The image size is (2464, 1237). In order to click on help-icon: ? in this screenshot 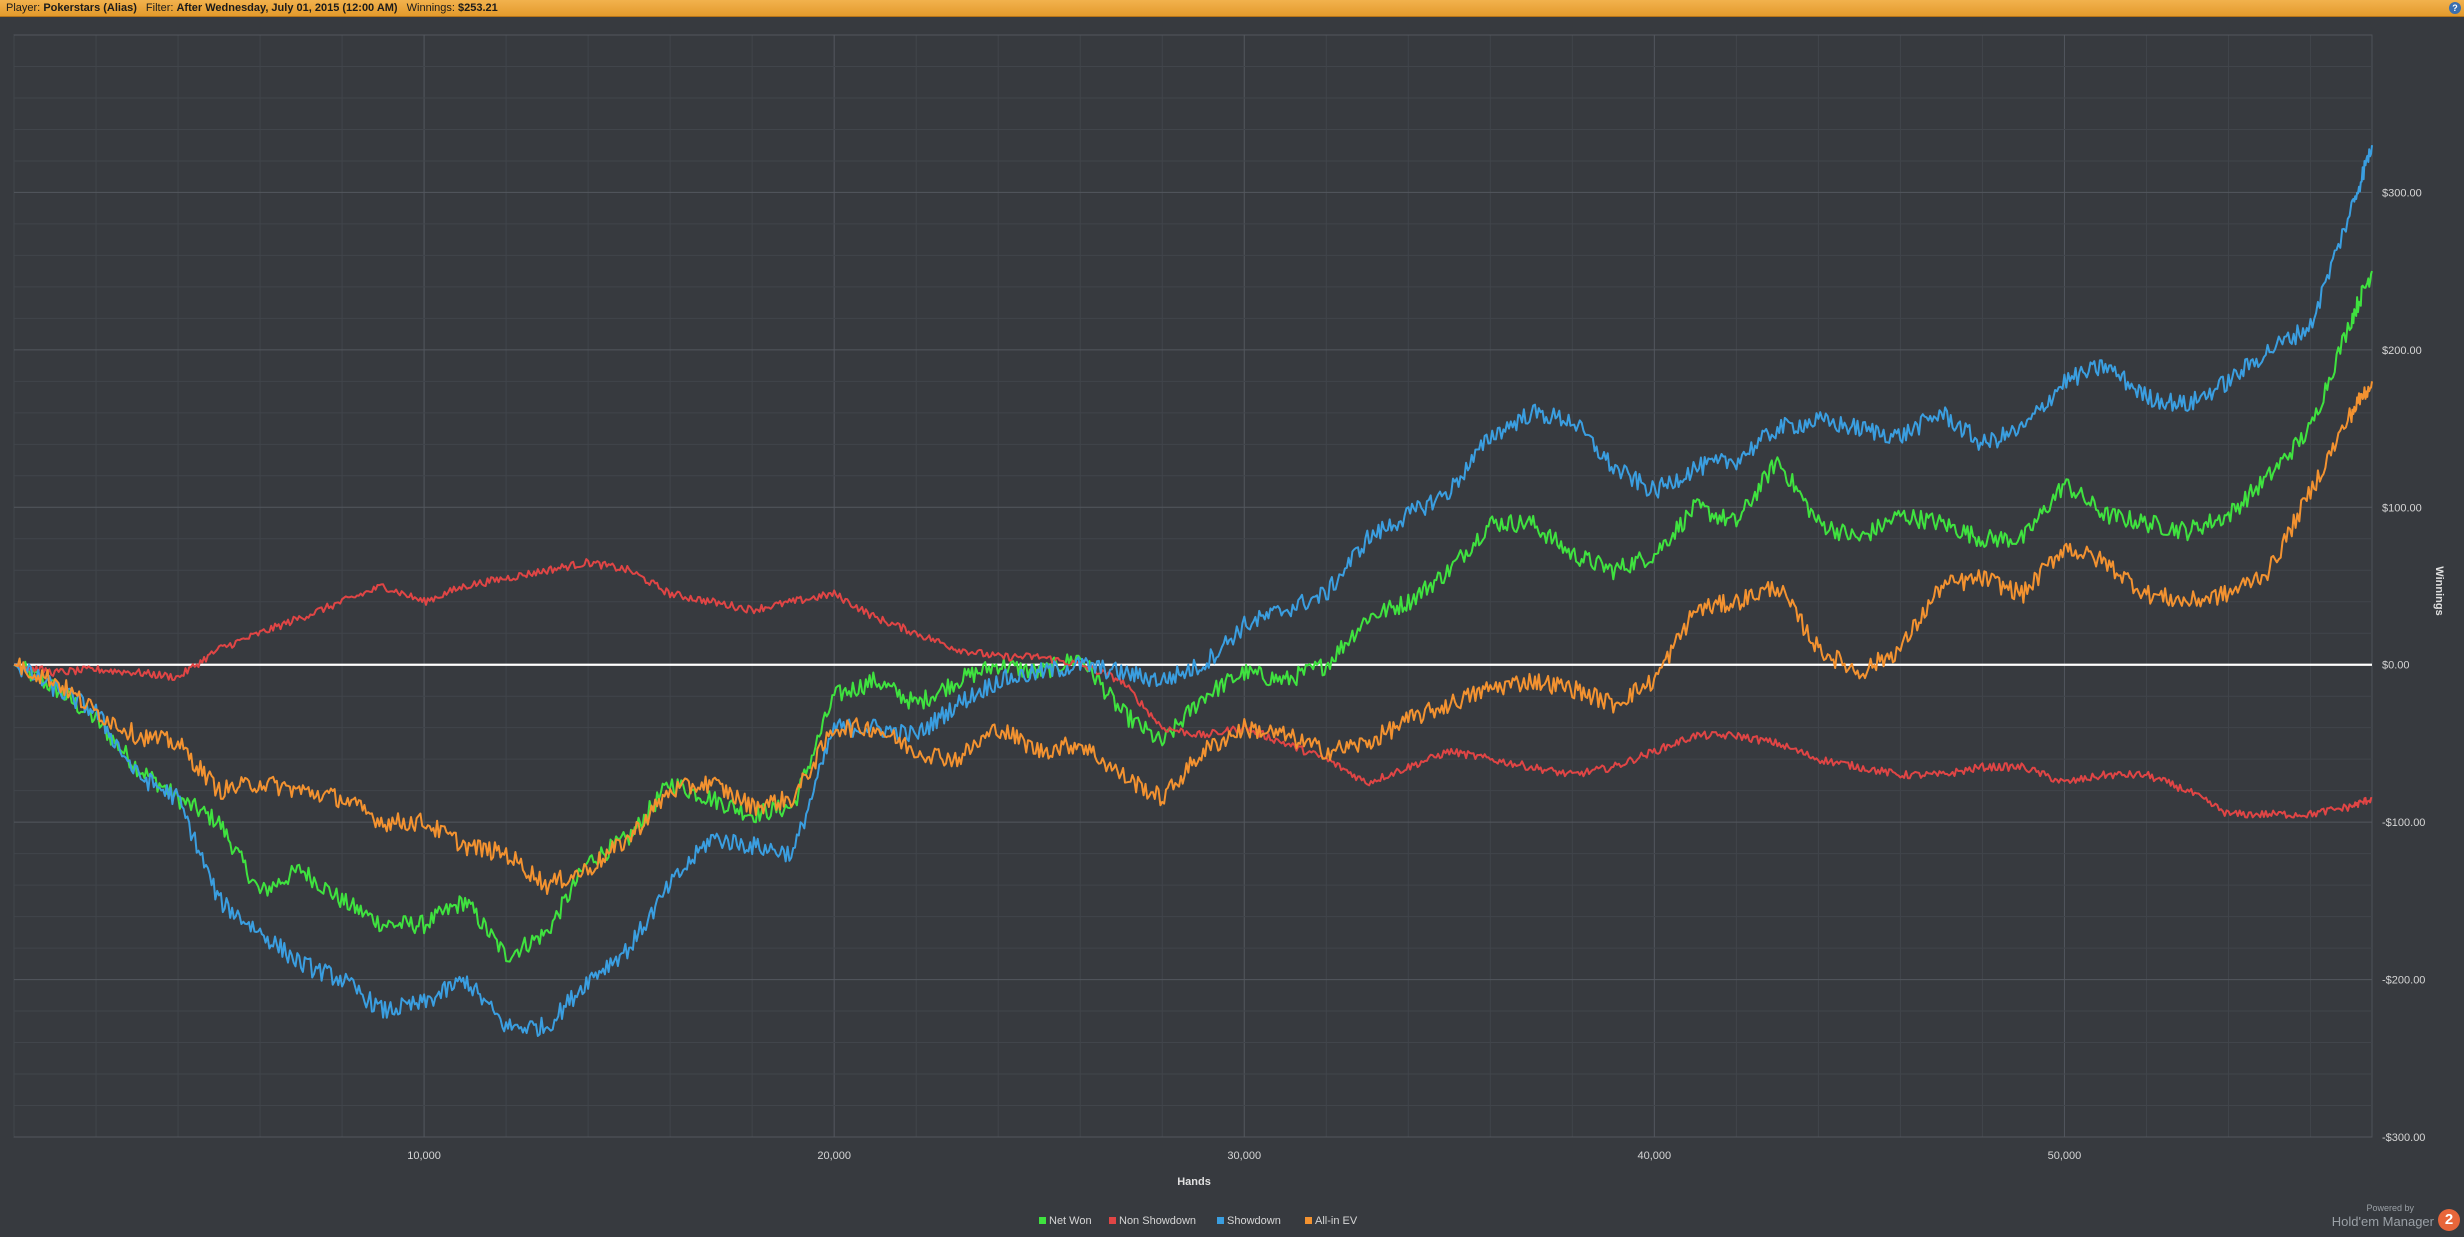, I will do `click(2455, 8)`.